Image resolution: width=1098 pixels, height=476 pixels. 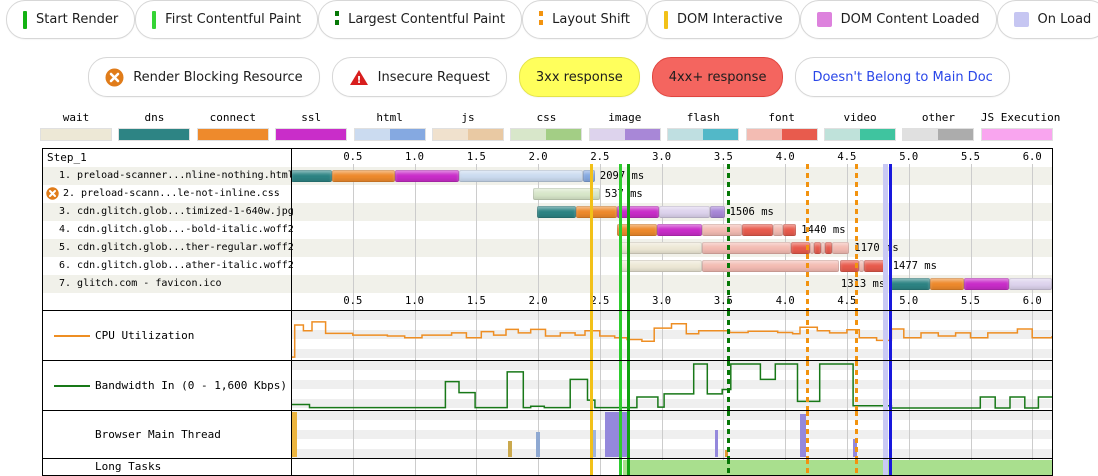 What do you see at coordinates (140, 283) in the screenshot?
I see `request-row-7: 7. glitch.com - favicon.ico` at bounding box center [140, 283].